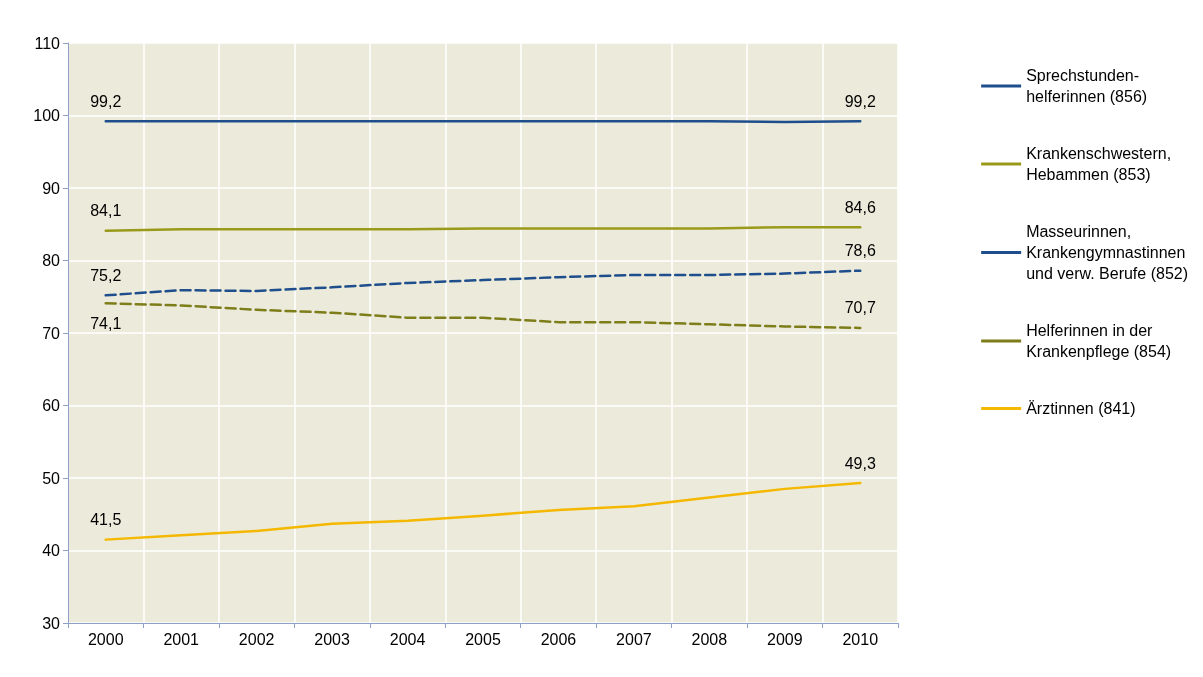 The height and width of the screenshot is (677, 1203). Describe the element at coordinates (106, 323) in the screenshot. I see `data-label: 74,1` at that location.